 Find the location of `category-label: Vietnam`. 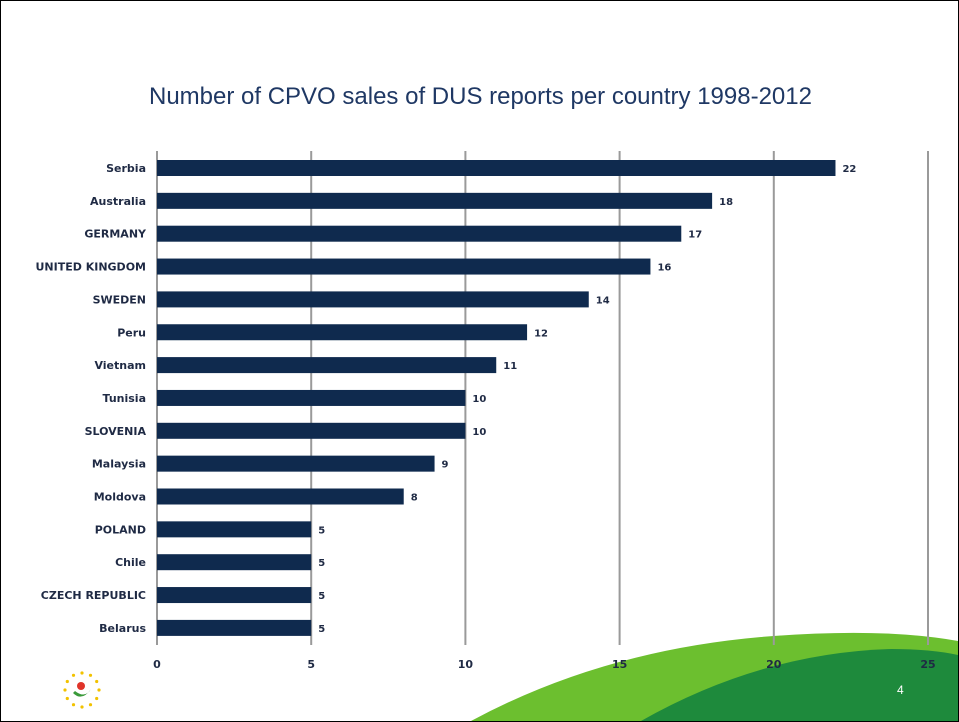

category-label: Vietnam is located at coordinates (120, 365).